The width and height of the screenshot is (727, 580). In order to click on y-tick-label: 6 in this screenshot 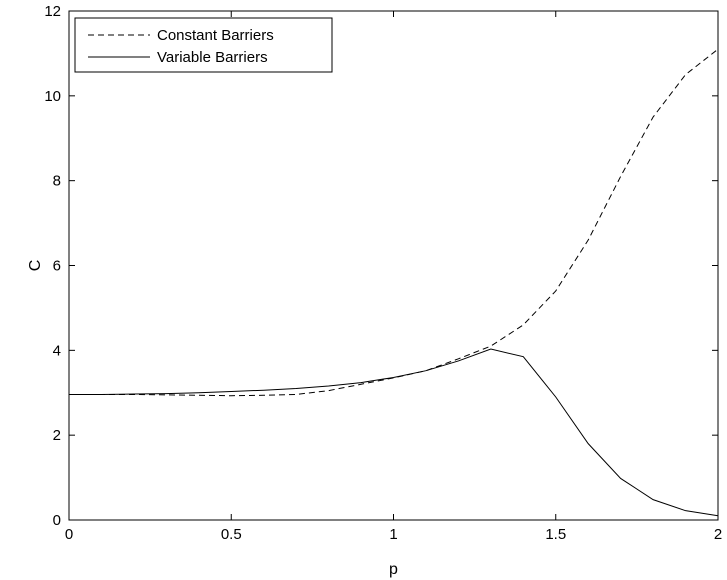, I will do `click(57, 266)`.